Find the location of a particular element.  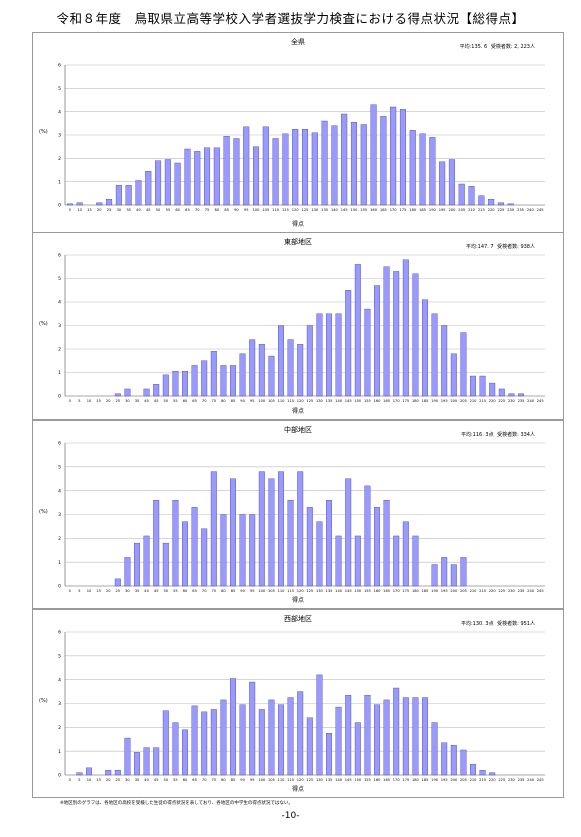

x-tick-label: 170 is located at coordinates (394, 210).